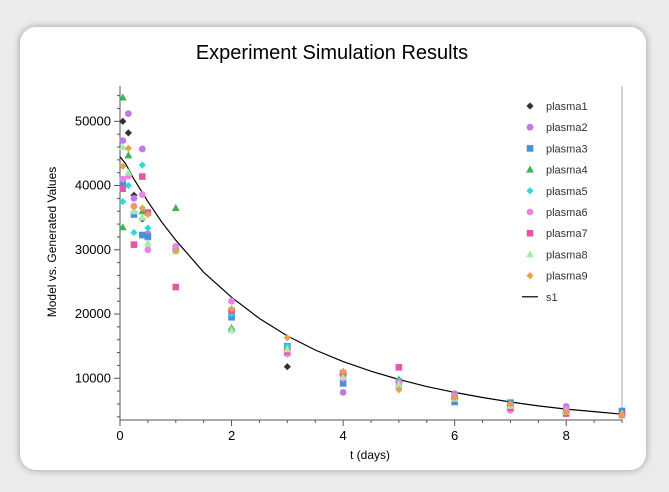  I want to click on legend-label-plasma8: plasma8, so click(567, 255).